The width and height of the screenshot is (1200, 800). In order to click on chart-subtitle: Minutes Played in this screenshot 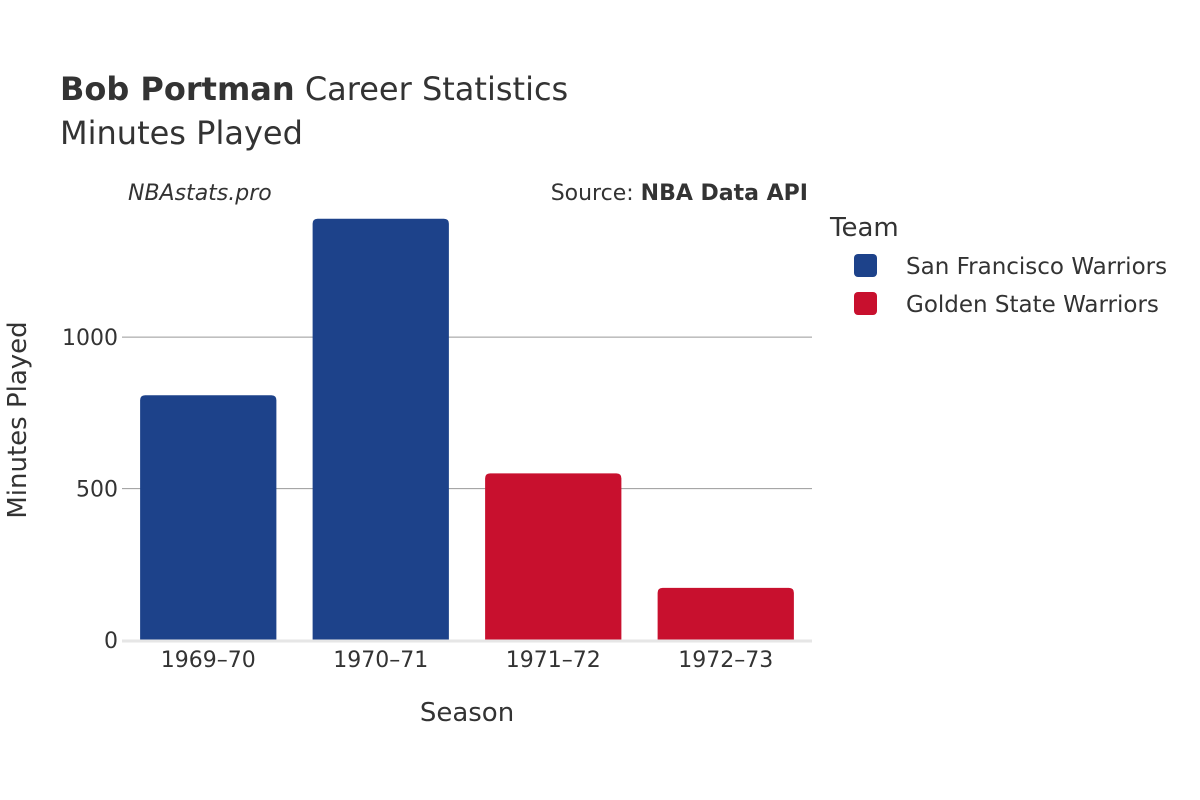, I will do `click(181, 133)`.